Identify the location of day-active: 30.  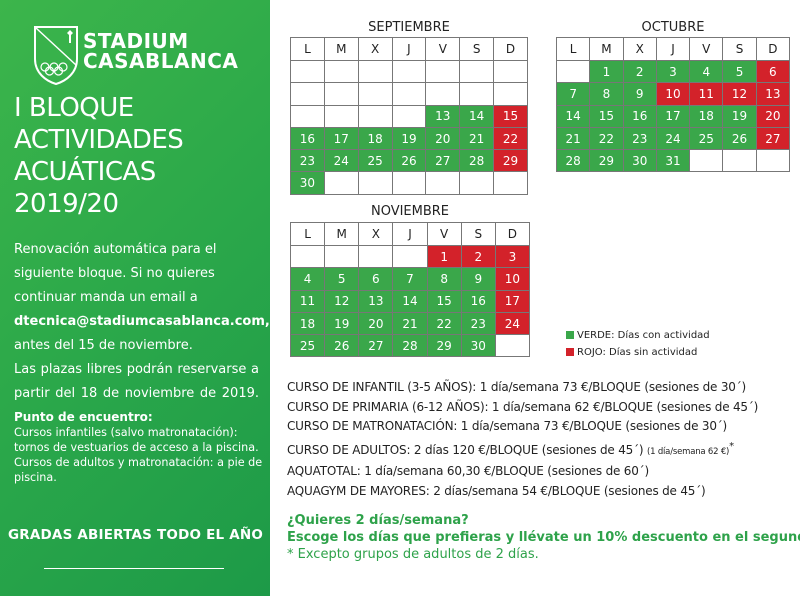
(307, 183).